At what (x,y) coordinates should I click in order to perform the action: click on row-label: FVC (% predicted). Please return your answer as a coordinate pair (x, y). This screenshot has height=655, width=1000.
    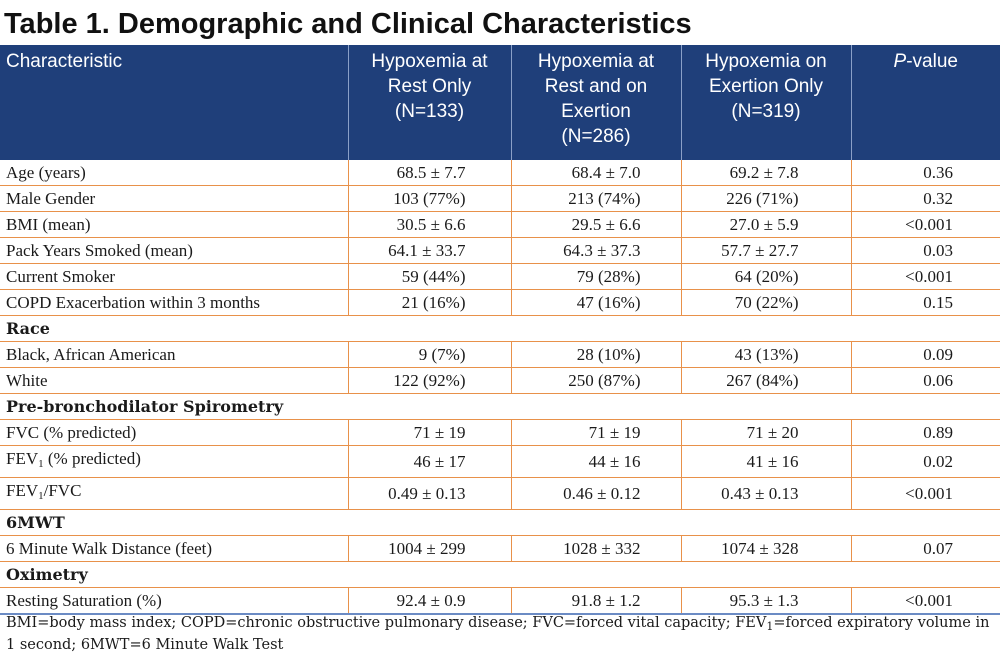
    Looking at the image, I should click on (174, 432).